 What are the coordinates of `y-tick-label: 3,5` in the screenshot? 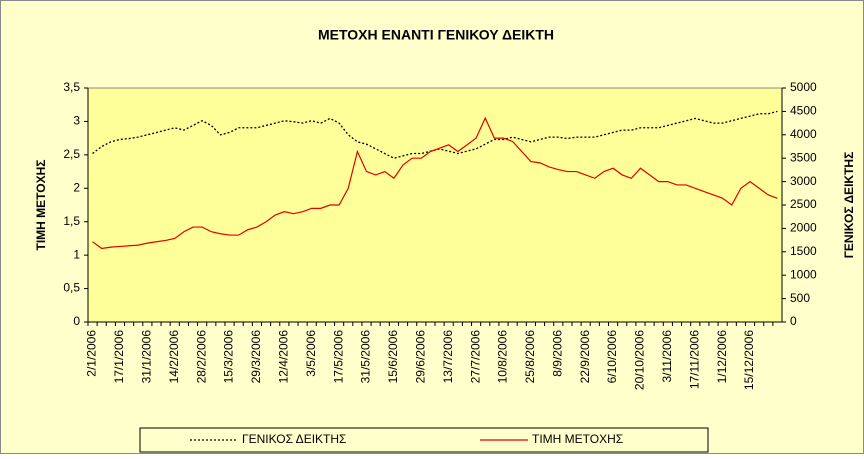 It's located at (71, 87).